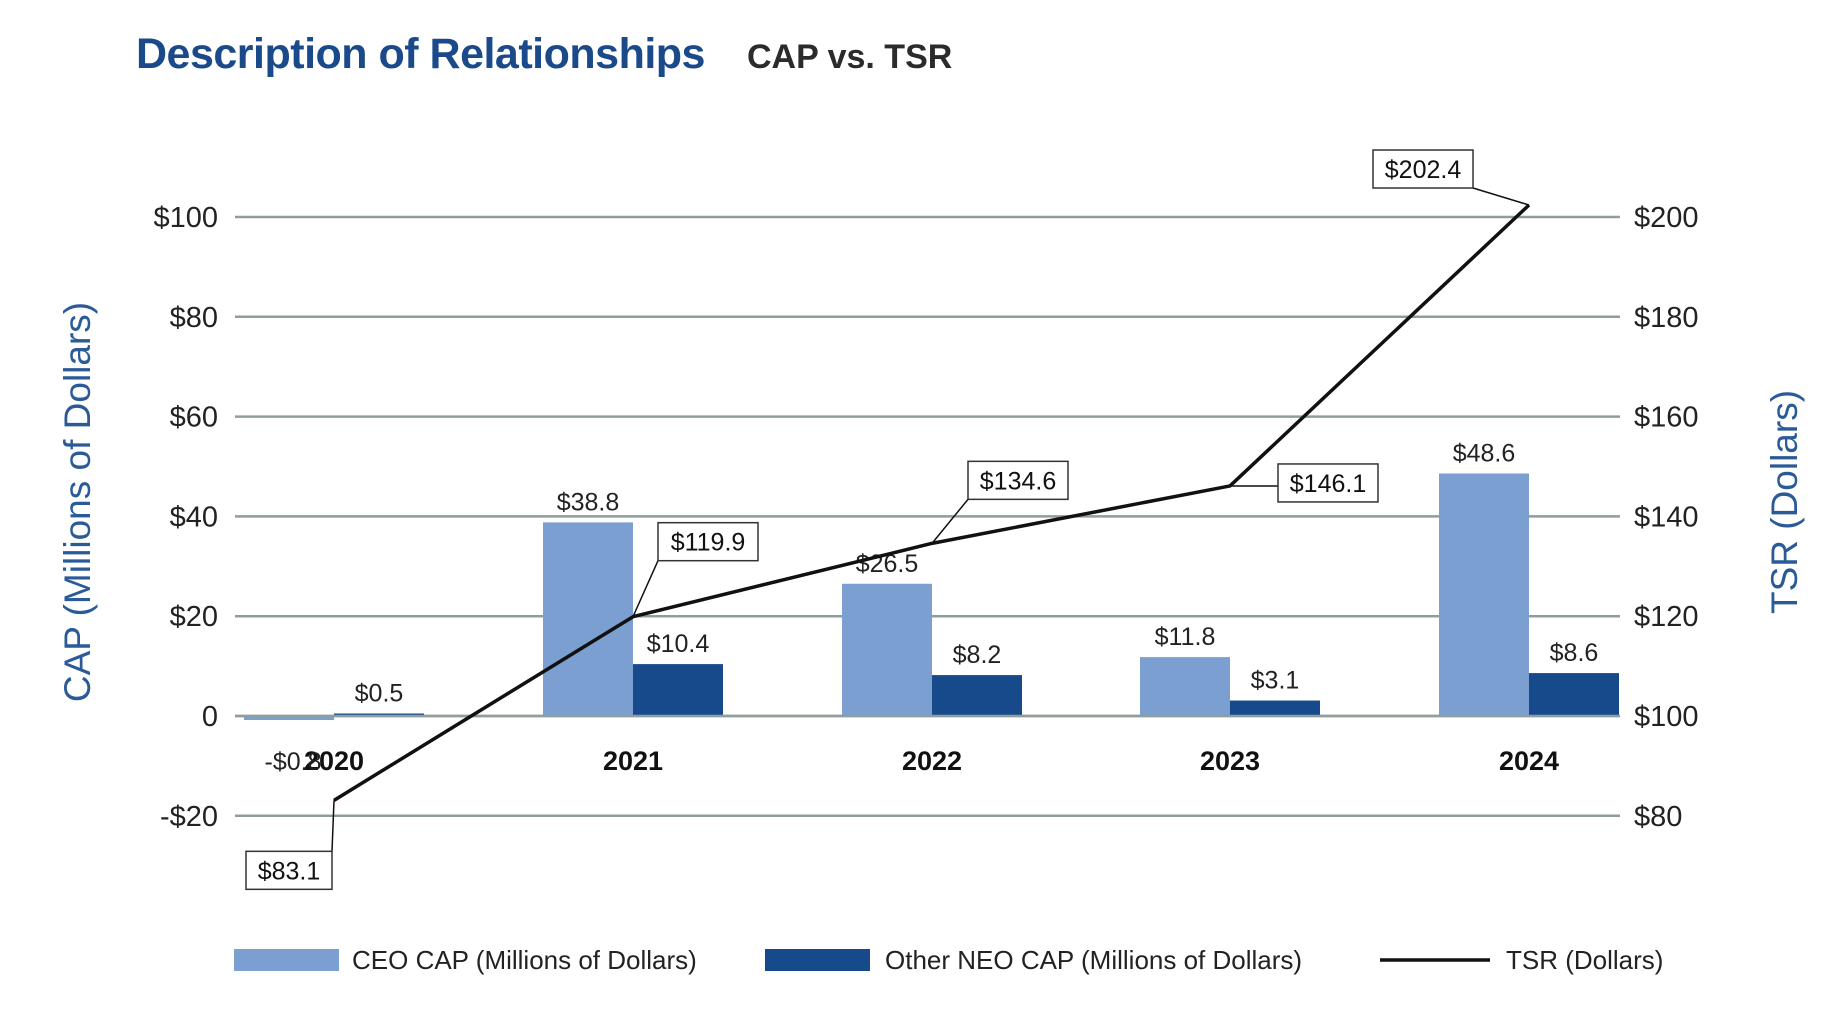  I want to click on page-title: Description of Relationships, so click(420, 54).